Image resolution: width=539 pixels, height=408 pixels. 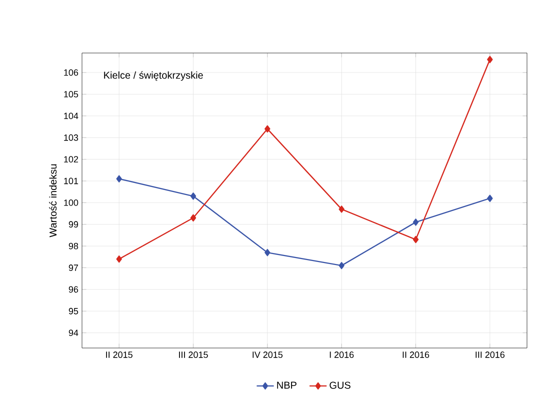 I want to click on annotation: Kielce / świętokrzyskie, so click(x=153, y=76).